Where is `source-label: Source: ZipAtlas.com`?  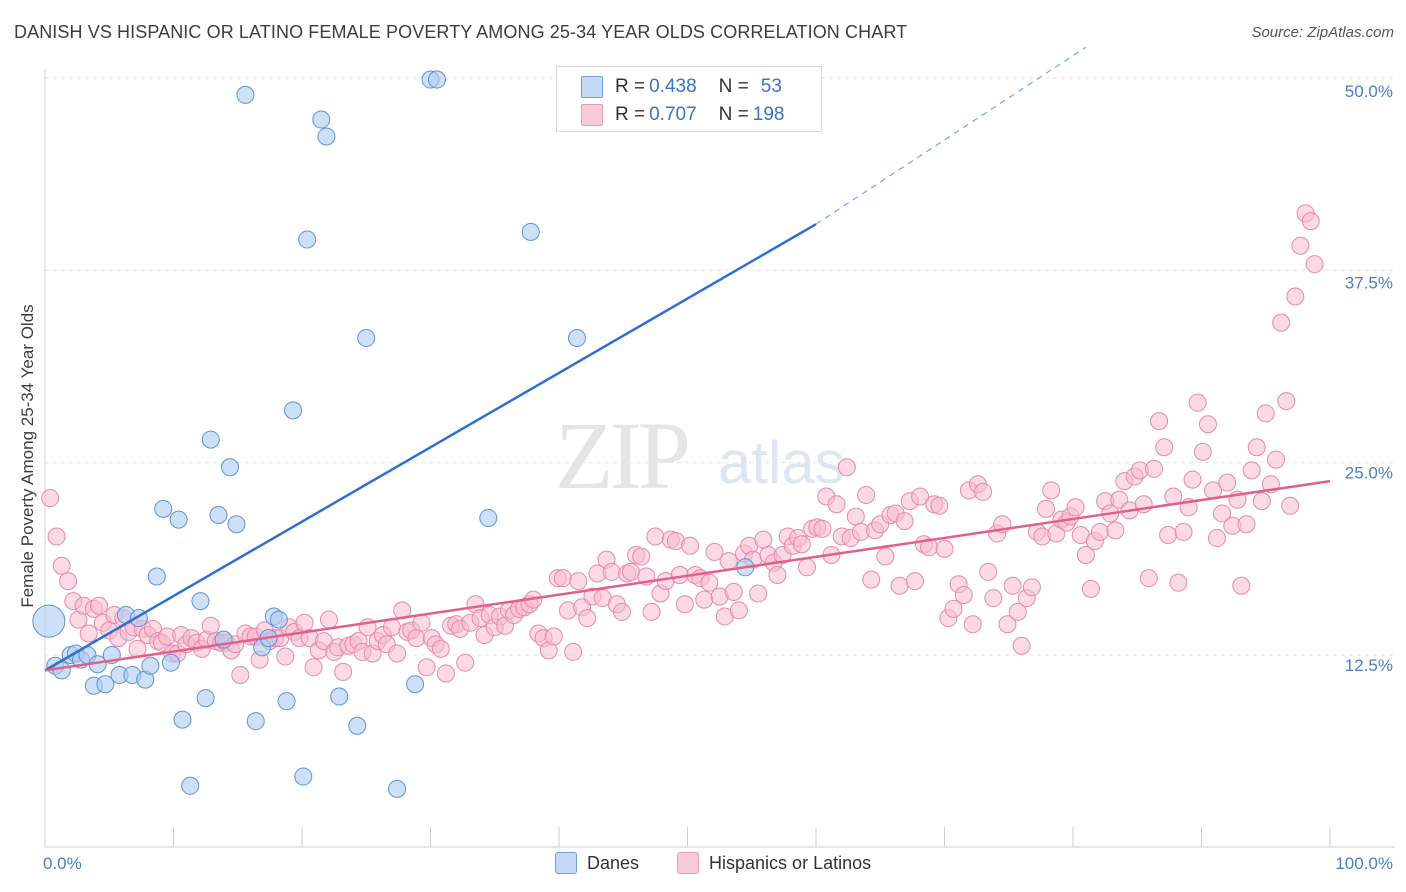 source-label: Source: ZipAtlas.com is located at coordinates (1322, 32).